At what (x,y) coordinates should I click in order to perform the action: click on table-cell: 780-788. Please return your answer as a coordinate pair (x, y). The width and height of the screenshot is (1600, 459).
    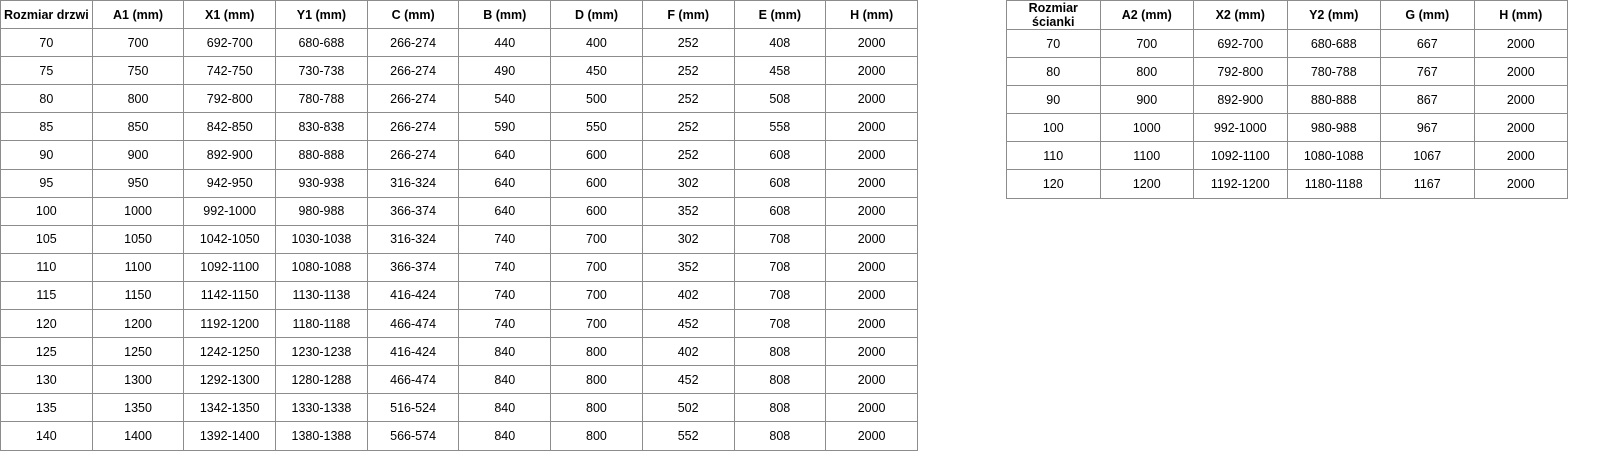
    Looking at the image, I should click on (321, 99).